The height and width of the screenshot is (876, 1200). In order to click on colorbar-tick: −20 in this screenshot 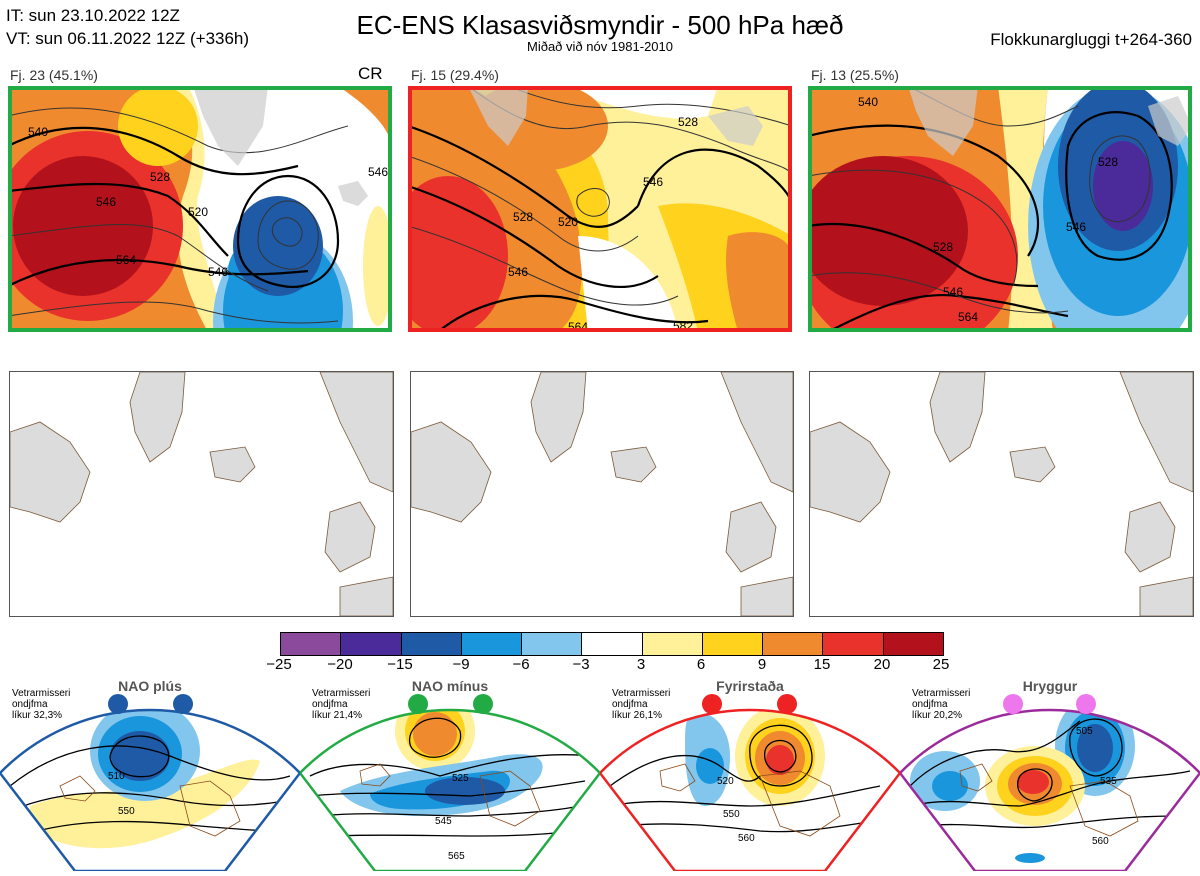, I will do `click(340, 664)`.